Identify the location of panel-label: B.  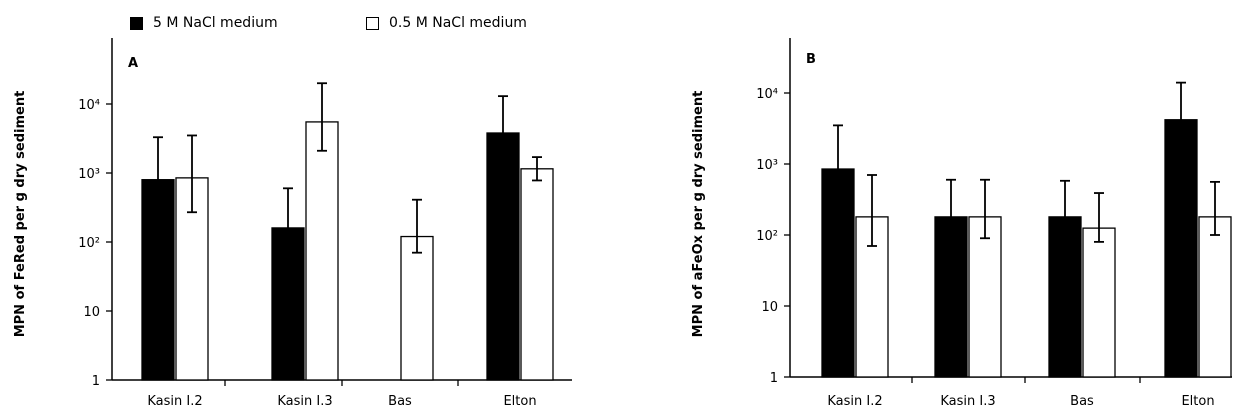
(811, 59).